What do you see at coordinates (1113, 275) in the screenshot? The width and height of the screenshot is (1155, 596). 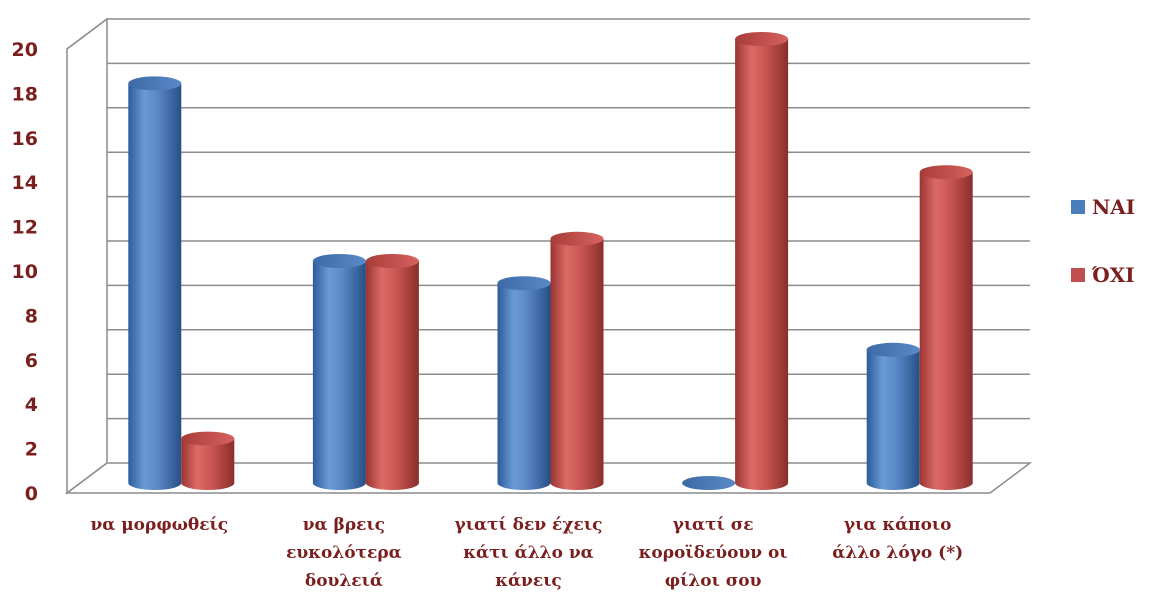 I see `legend-label: ΌΧΙ` at bounding box center [1113, 275].